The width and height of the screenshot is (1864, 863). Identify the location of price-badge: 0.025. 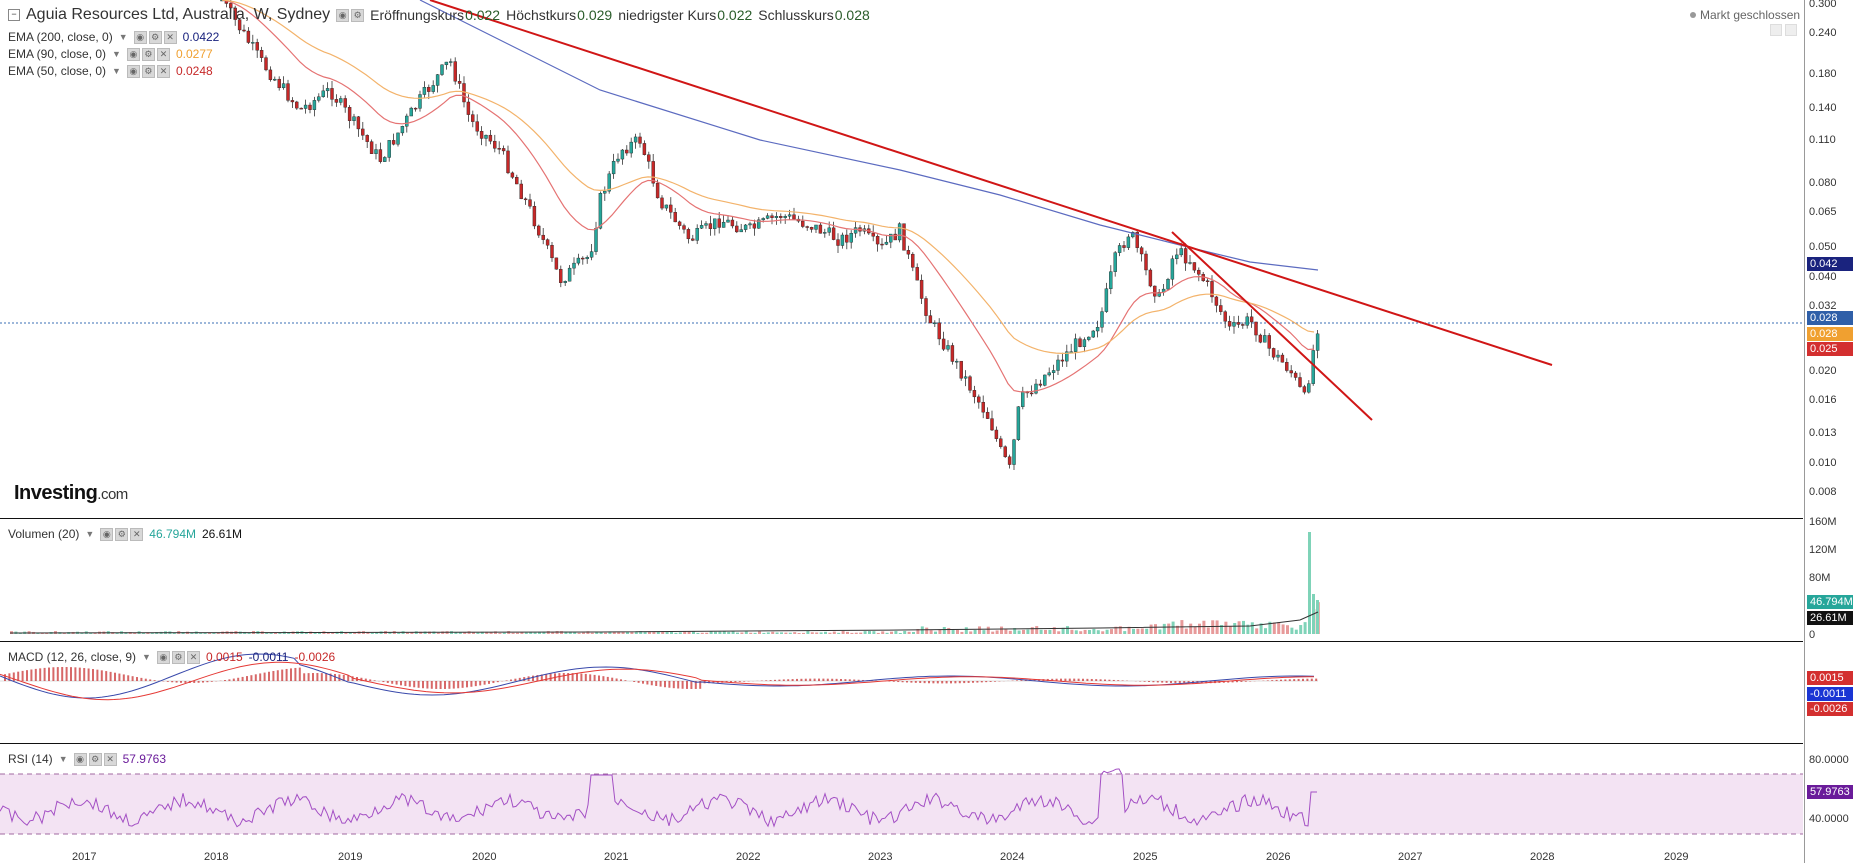
(1830, 349).